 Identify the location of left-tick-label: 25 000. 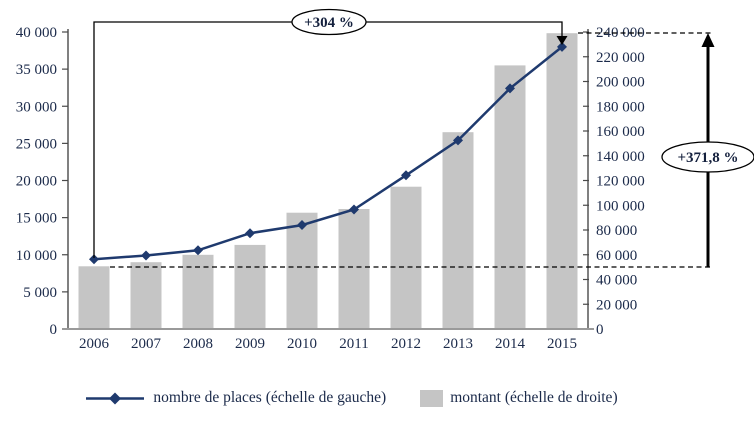
(36, 144).